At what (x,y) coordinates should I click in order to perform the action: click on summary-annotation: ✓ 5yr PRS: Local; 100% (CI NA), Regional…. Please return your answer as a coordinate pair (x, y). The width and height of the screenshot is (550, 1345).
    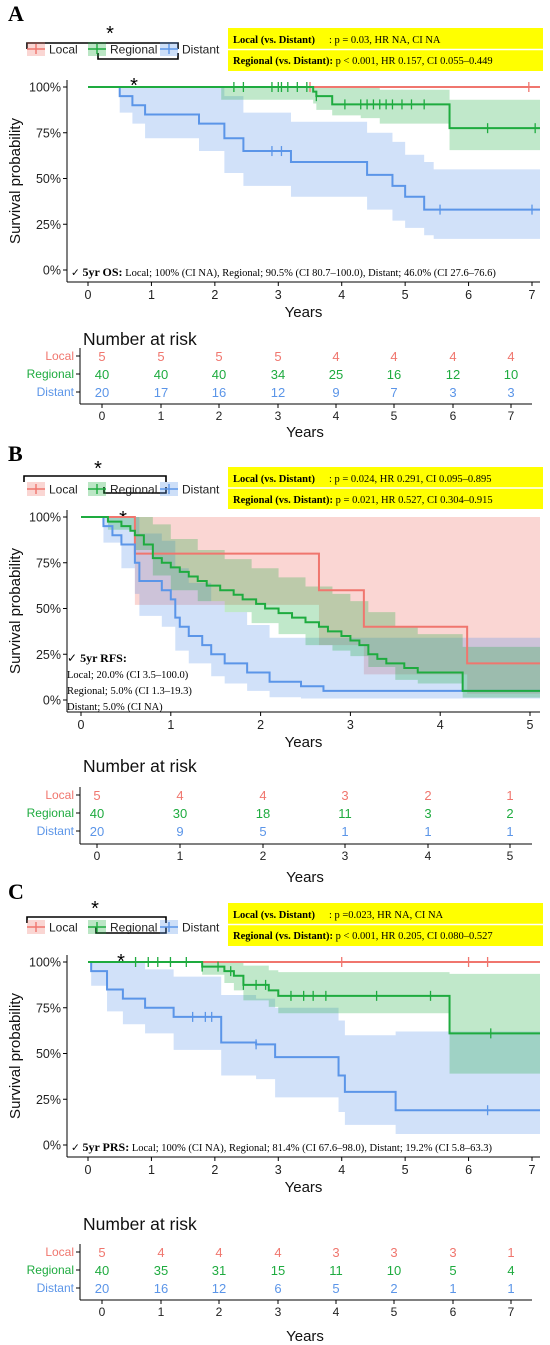
    Looking at the image, I should click on (282, 1147).